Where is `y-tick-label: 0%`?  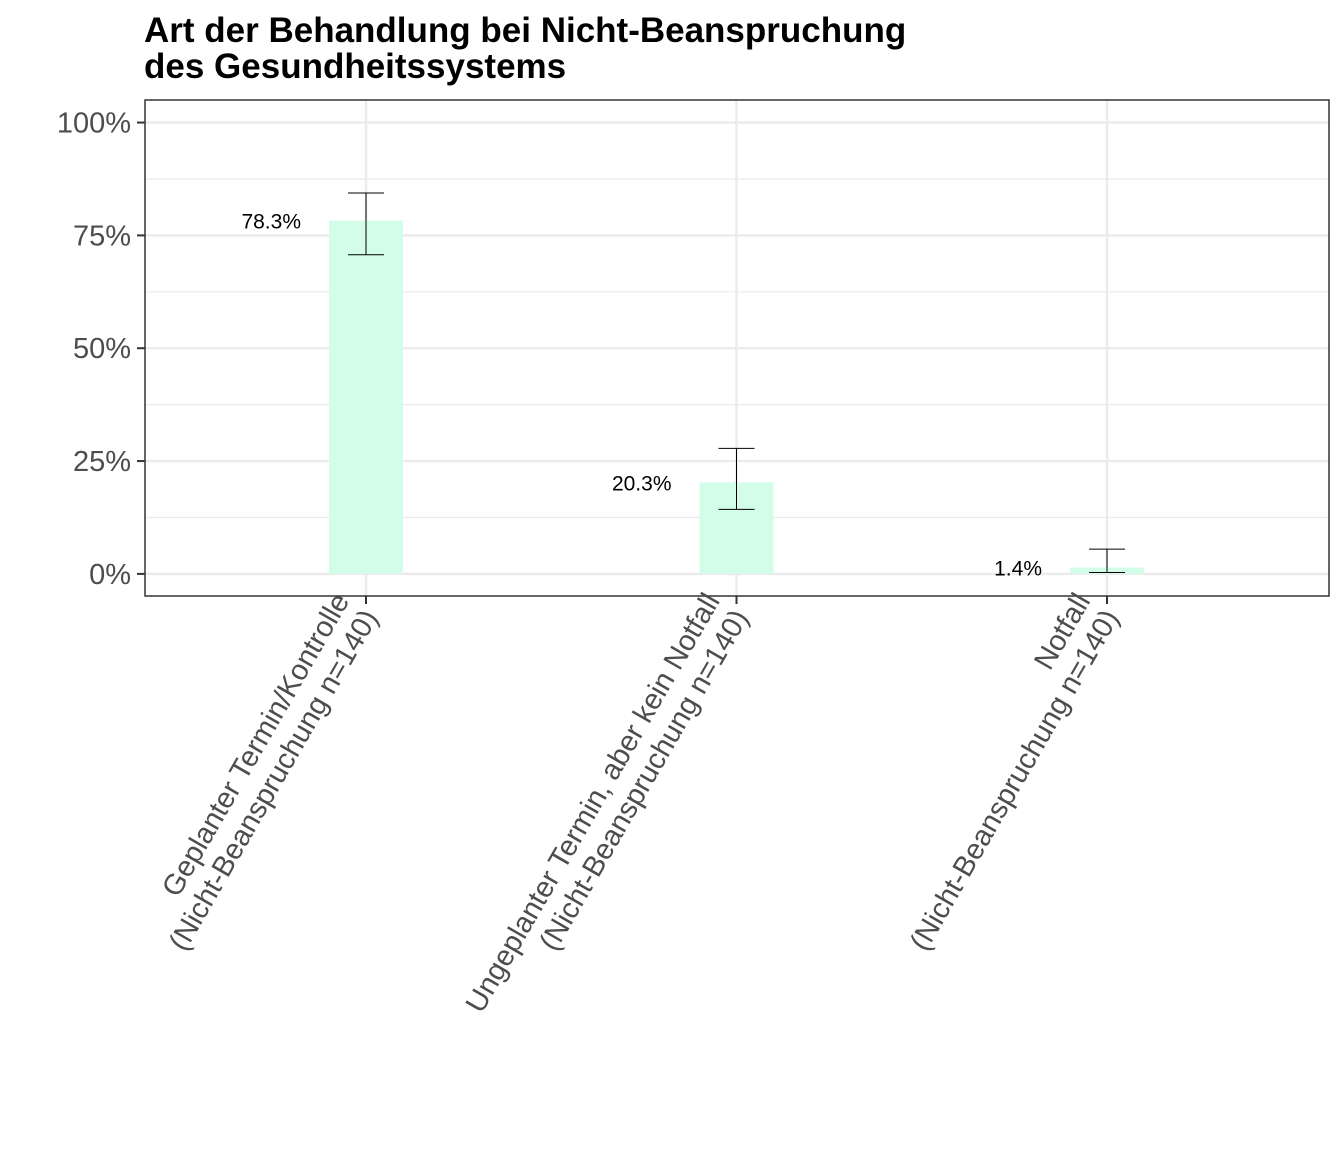 y-tick-label: 0% is located at coordinates (110, 575).